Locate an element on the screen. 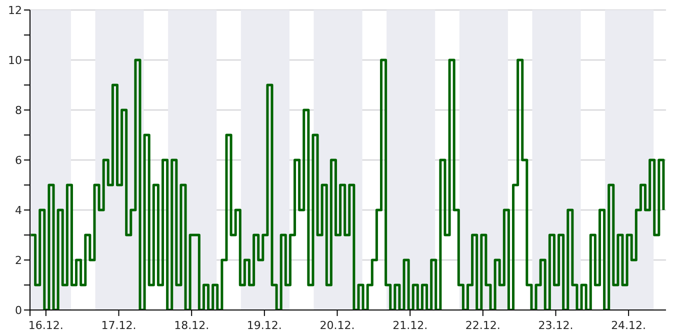 The height and width of the screenshot is (330, 685). x-tick-label: 20.12. is located at coordinates (337, 324).